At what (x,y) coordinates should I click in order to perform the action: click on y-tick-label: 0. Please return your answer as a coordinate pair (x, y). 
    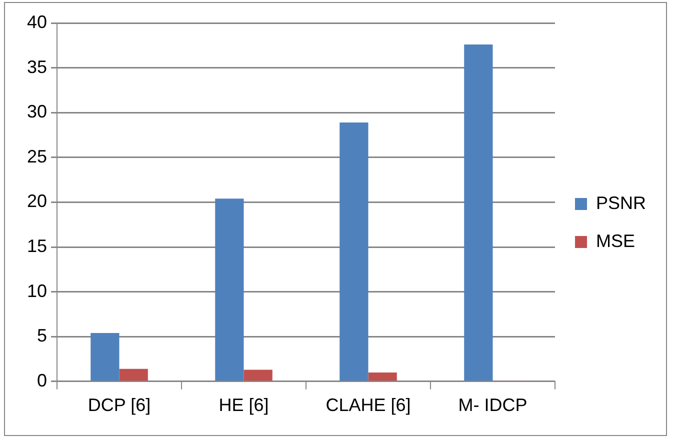
    Looking at the image, I should click on (42, 380).